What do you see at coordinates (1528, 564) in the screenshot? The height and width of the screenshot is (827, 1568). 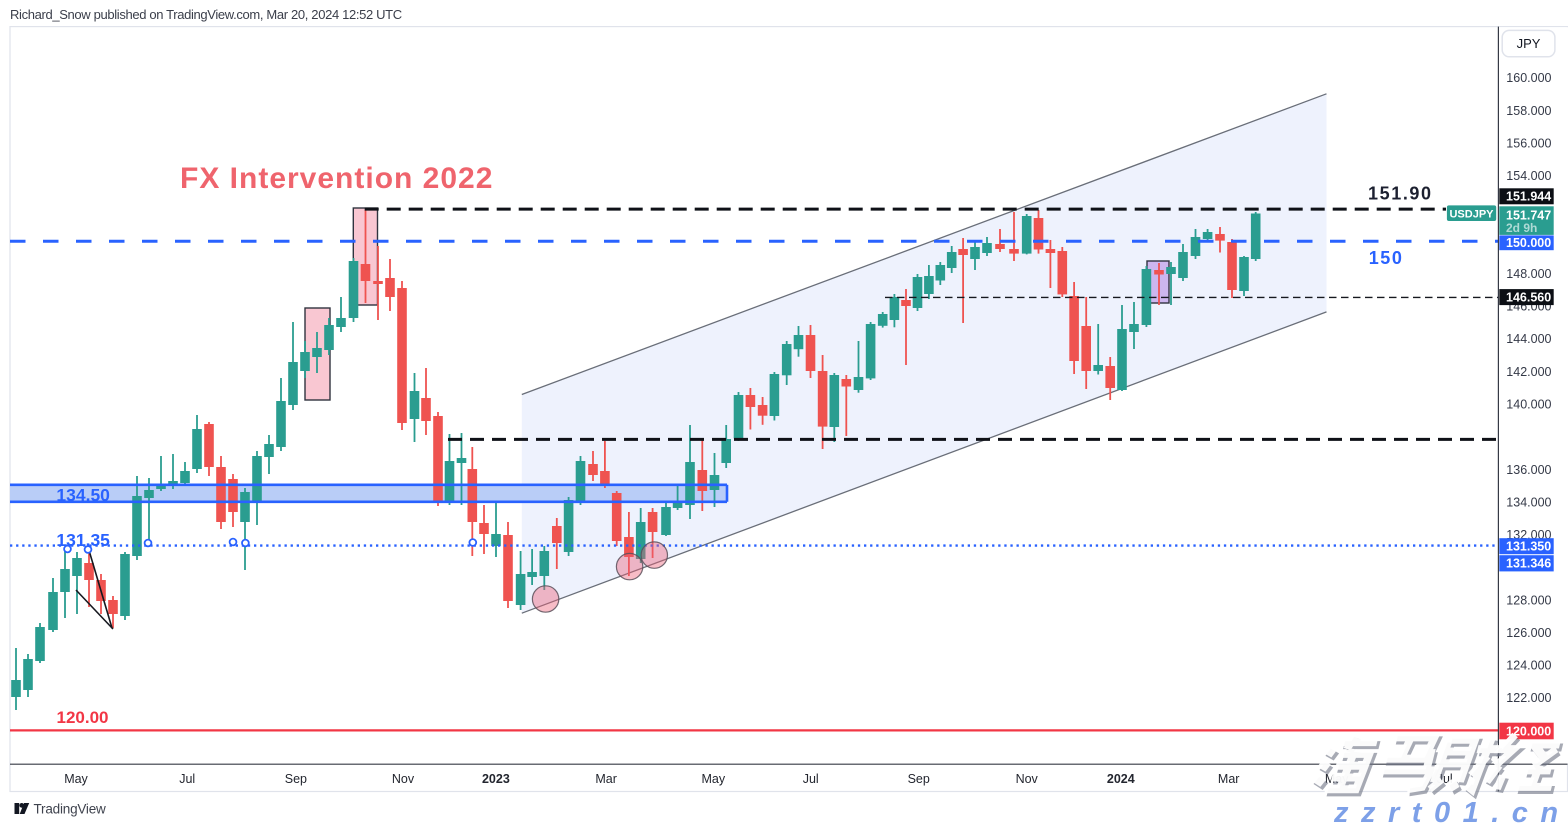 I see `svg-text: 131.346` at bounding box center [1528, 564].